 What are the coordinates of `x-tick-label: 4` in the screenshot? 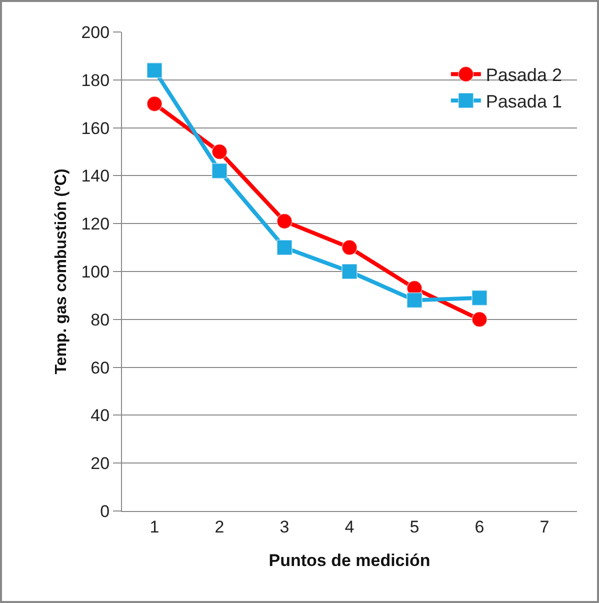 It's located at (349, 526).